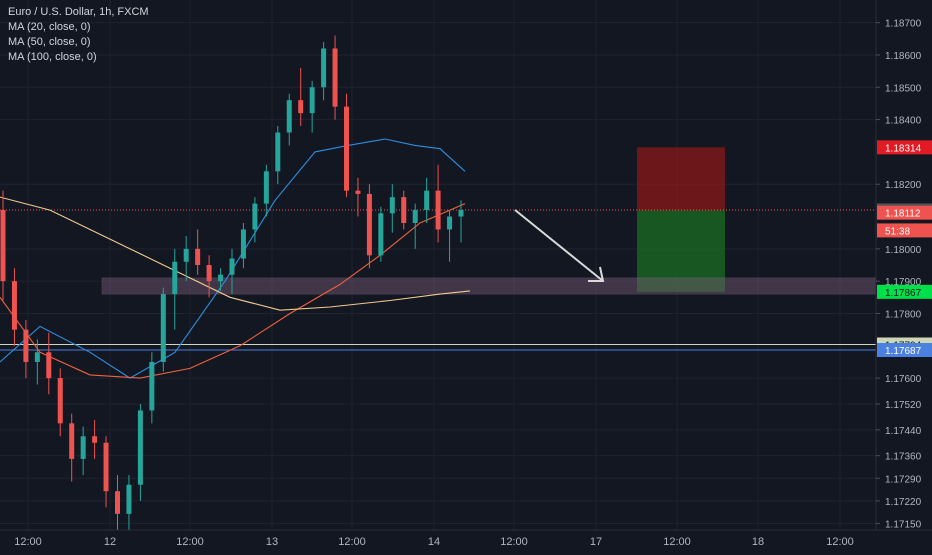 Image resolution: width=932 pixels, height=555 pixels. I want to click on price-label: 1.17867, so click(903, 293).